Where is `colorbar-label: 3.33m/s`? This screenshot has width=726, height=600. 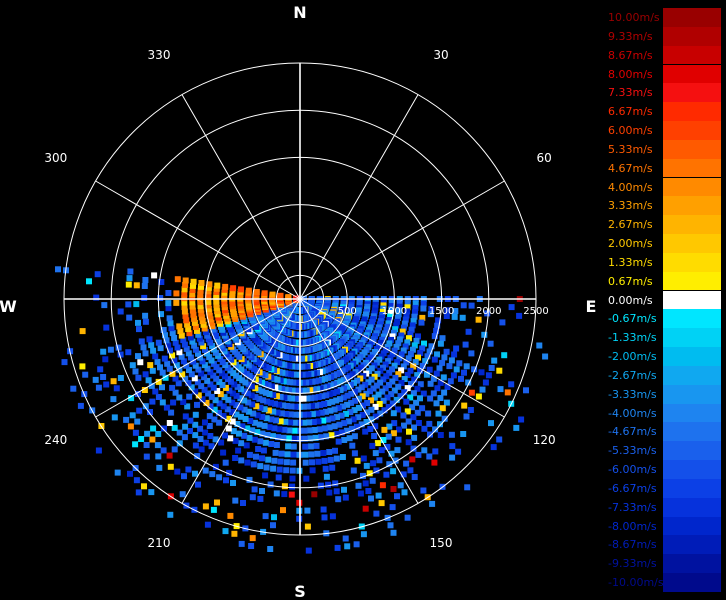 colorbar-label: 3.33m/s is located at coordinates (630, 206).